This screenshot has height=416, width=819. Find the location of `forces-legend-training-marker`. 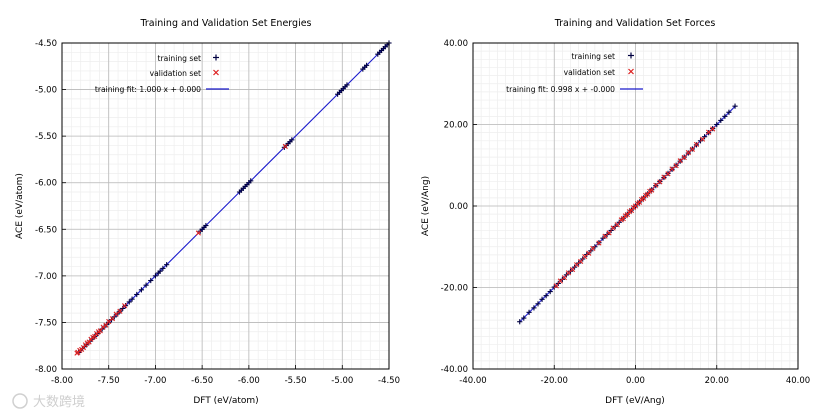

forces-legend-training-marker is located at coordinates (631, 55).